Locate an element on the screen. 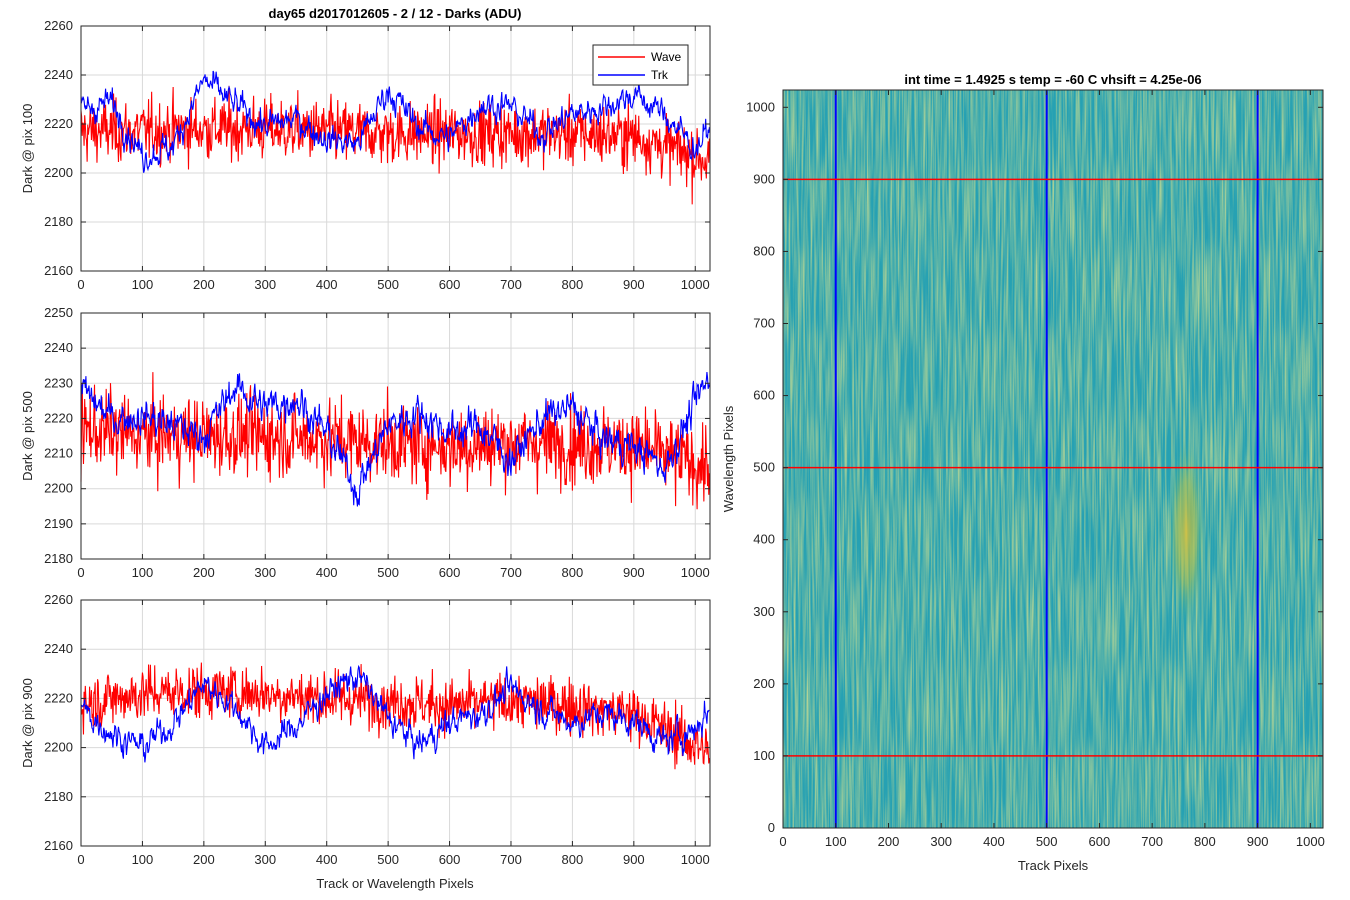 The width and height of the screenshot is (1350, 900). dark-pix500-lines is located at coordinates (395, 441).